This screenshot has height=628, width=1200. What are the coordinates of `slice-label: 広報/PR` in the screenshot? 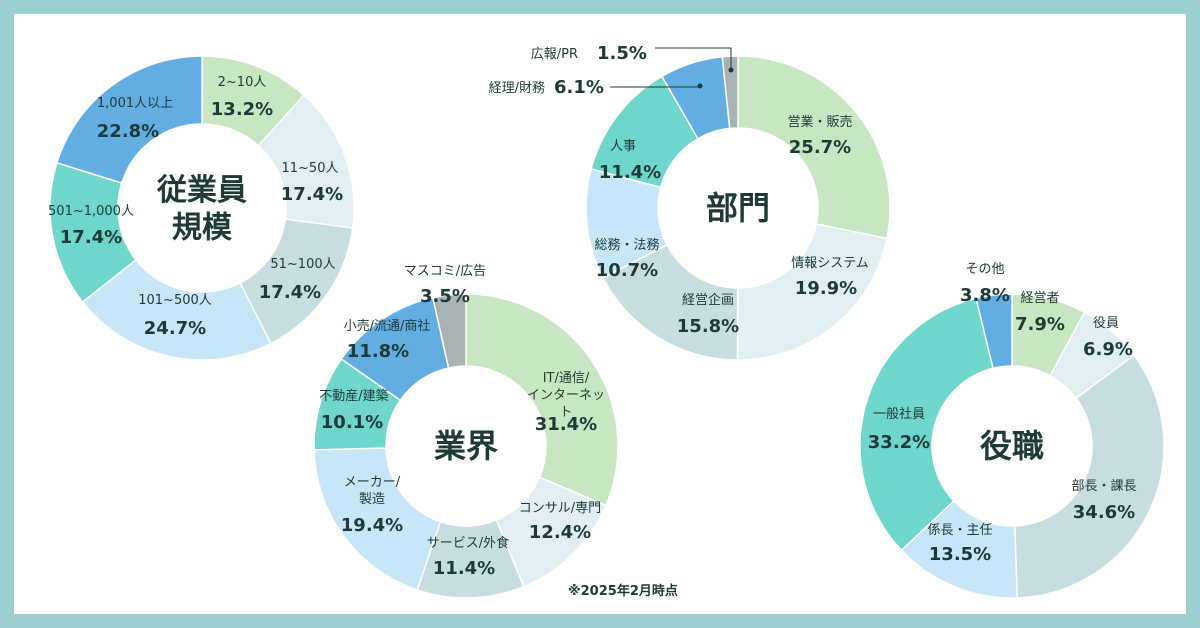 It's located at (554, 54).